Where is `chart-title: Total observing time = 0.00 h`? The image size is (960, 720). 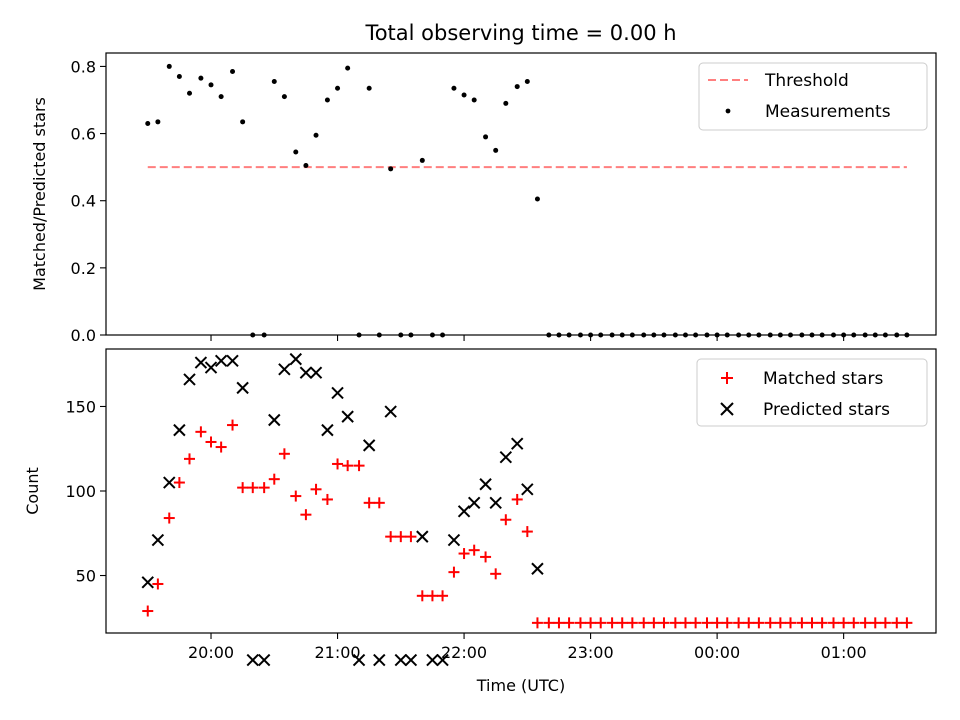
chart-title: Total observing time = 0.00 h is located at coordinates (520, 33).